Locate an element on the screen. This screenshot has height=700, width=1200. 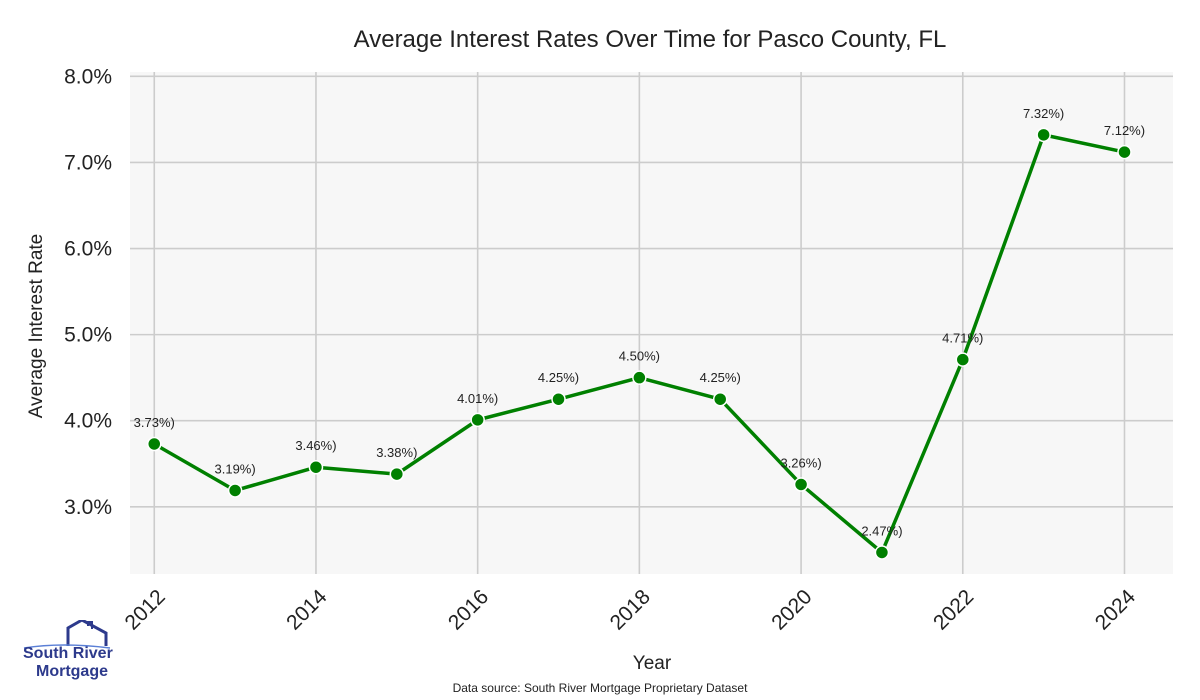
data-label: 4.71%) is located at coordinates (962, 338).